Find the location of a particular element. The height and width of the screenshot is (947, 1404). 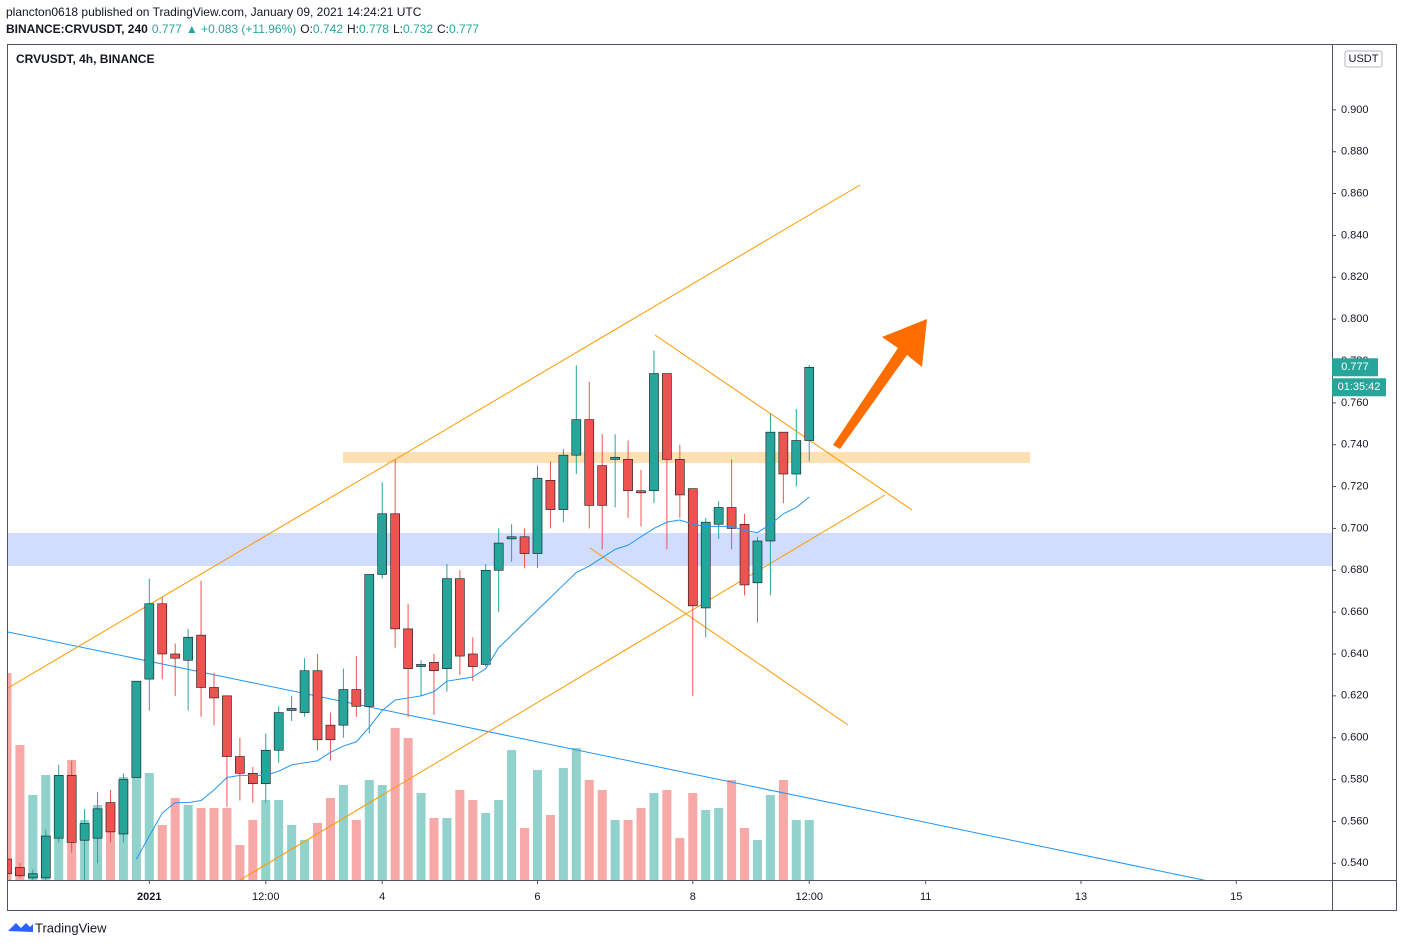

y-tick-label: 0.600 is located at coordinates (1355, 738).